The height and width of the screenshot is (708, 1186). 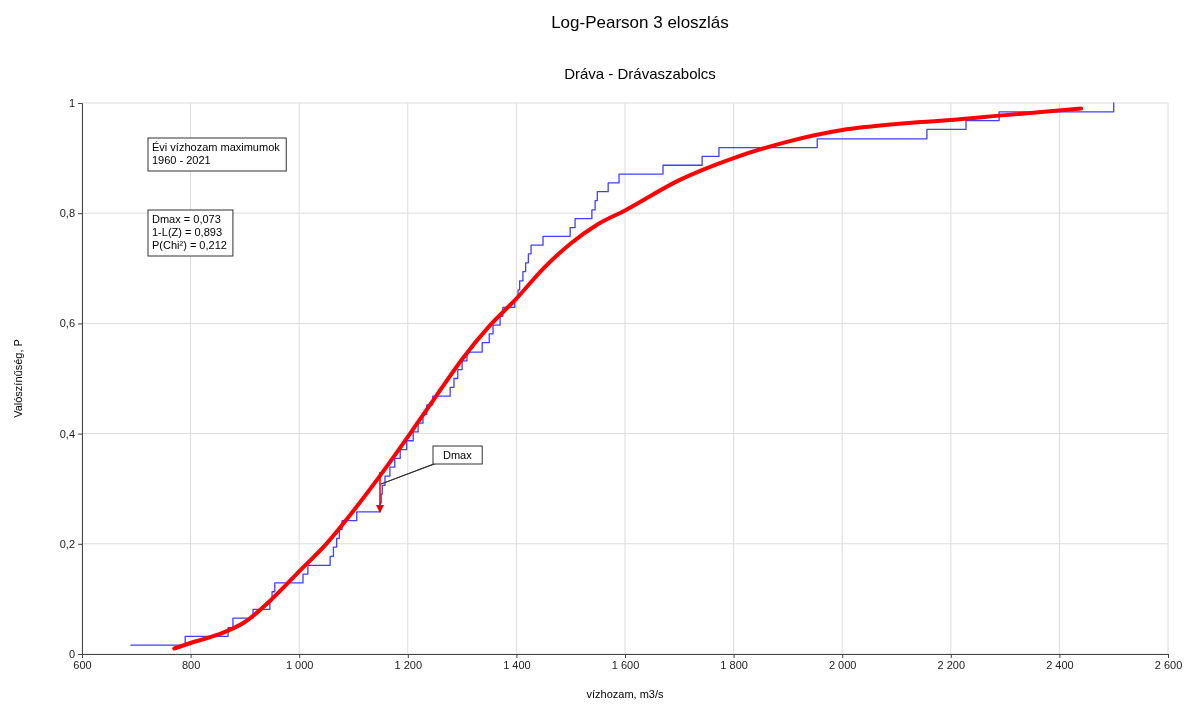 What do you see at coordinates (1060, 664) in the screenshot?
I see `x-tick-label: 2 400` at bounding box center [1060, 664].